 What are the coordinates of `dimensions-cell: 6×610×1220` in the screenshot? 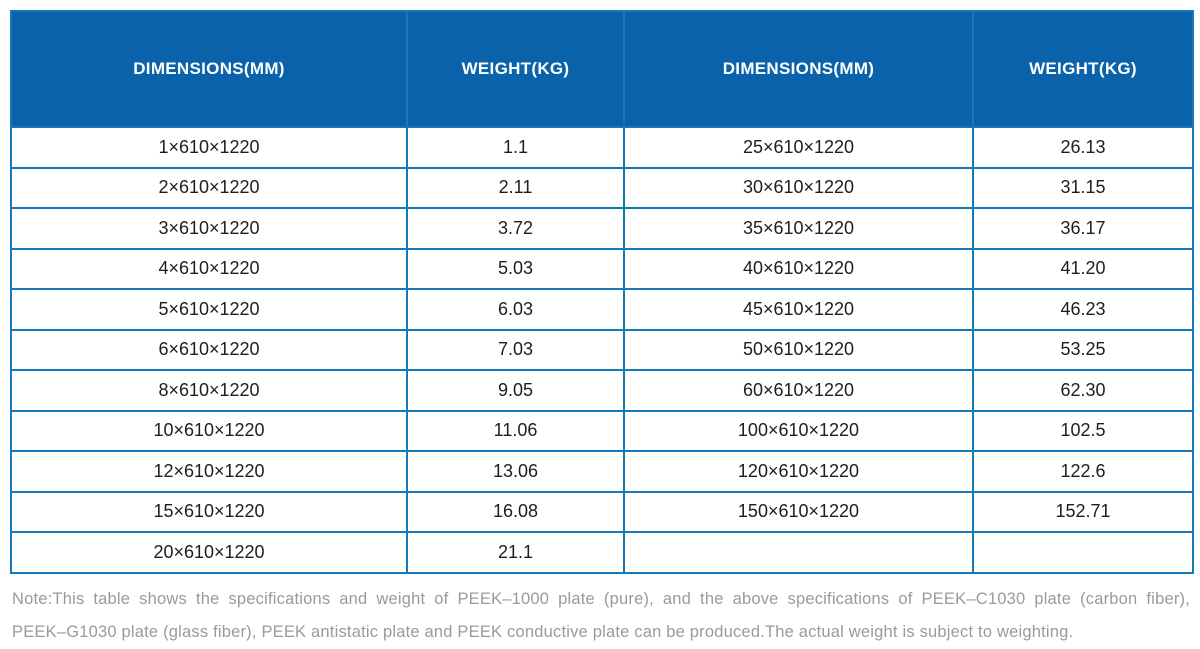 It's located at (209, 349).